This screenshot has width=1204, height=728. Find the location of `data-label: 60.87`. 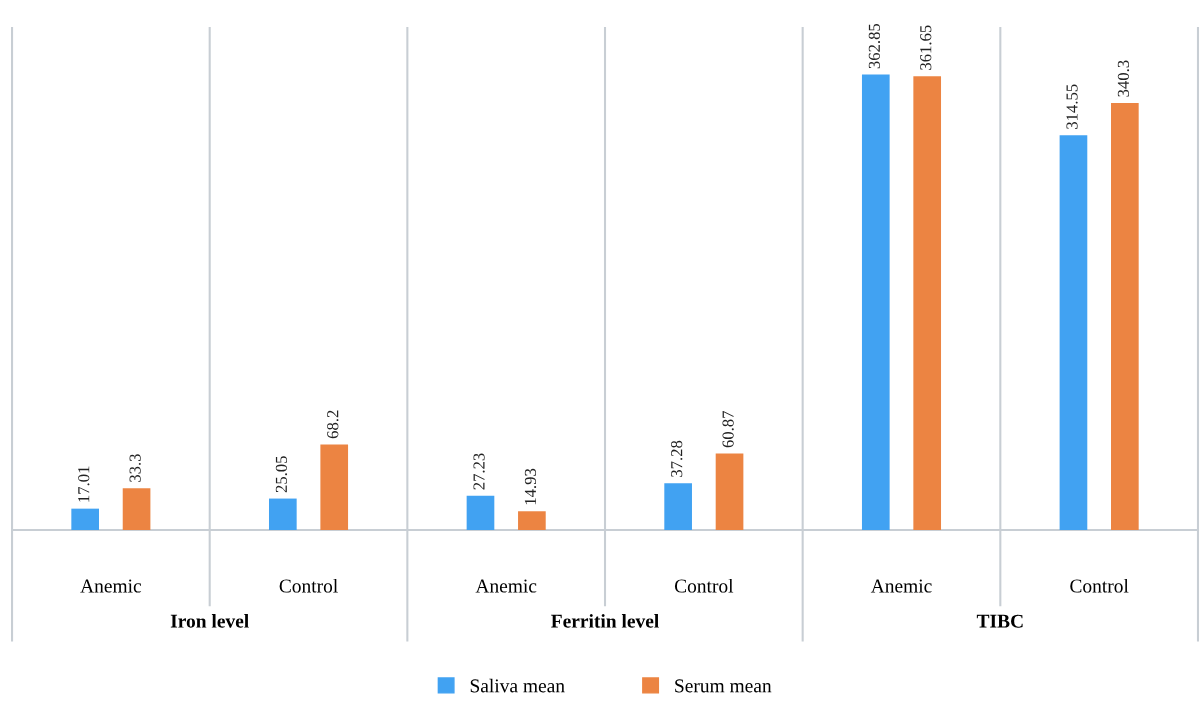

data-label: 60.87 is located at coordinates (728, 429).